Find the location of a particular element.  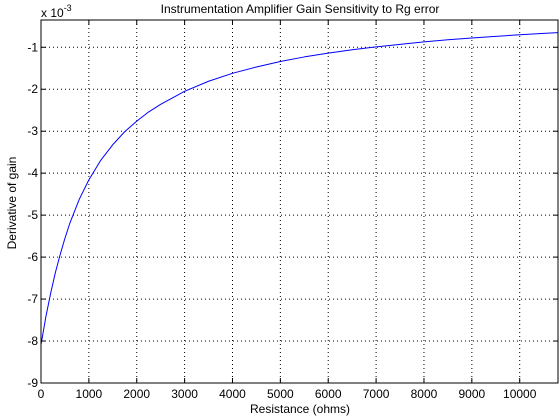

x-tick-label: 2000 is located at coordinates (136, 394).